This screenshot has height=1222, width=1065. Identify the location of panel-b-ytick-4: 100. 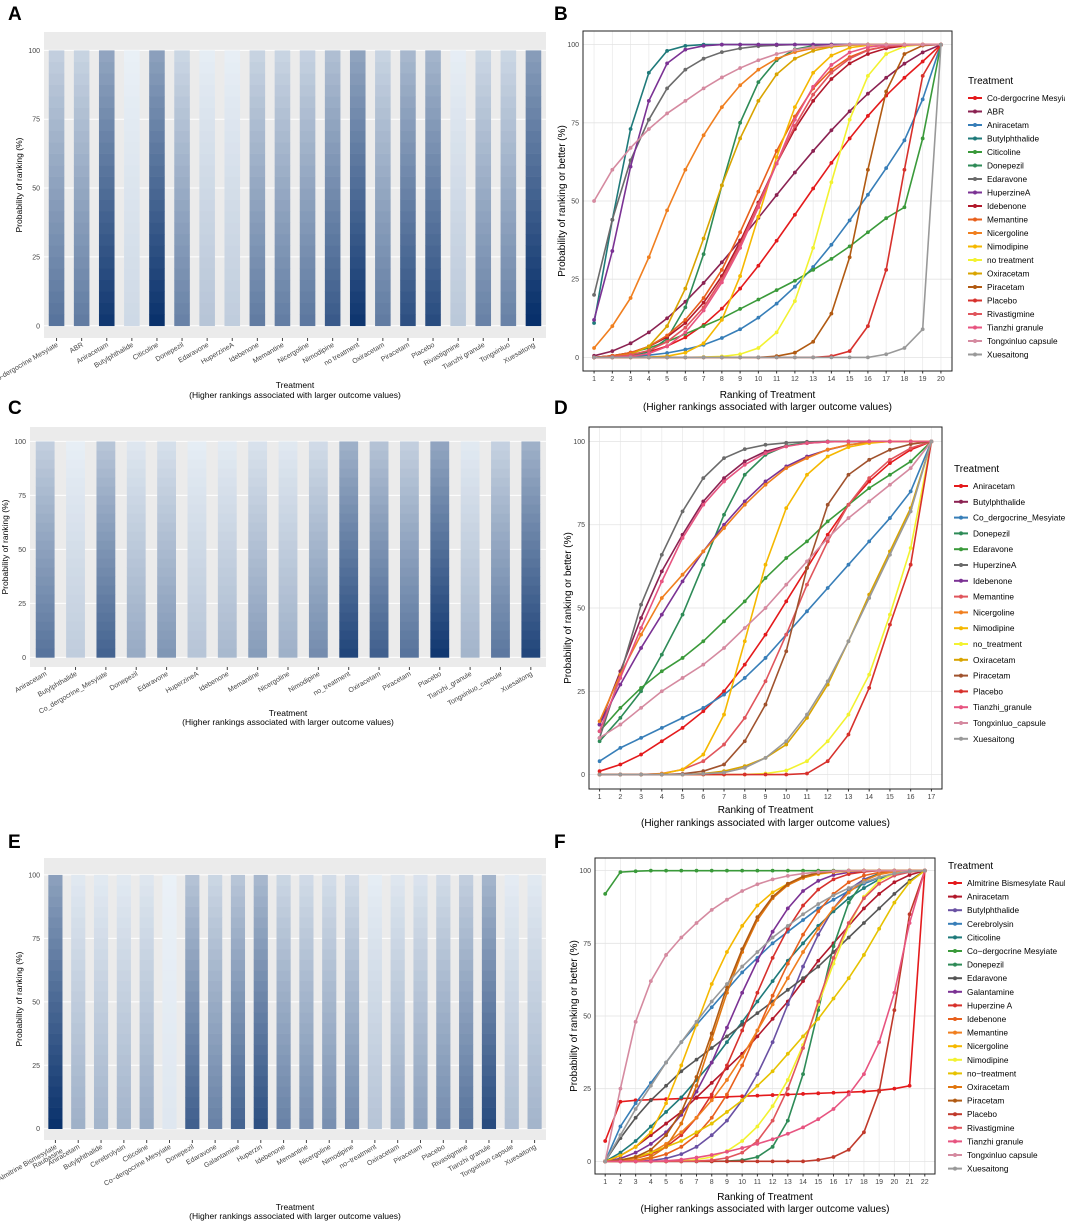
(573, 45).